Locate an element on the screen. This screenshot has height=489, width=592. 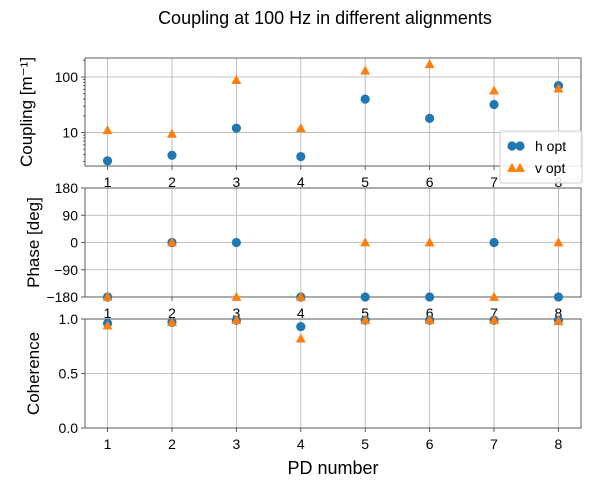
y-tick-label: −90 is located at coordinates (66, 270).